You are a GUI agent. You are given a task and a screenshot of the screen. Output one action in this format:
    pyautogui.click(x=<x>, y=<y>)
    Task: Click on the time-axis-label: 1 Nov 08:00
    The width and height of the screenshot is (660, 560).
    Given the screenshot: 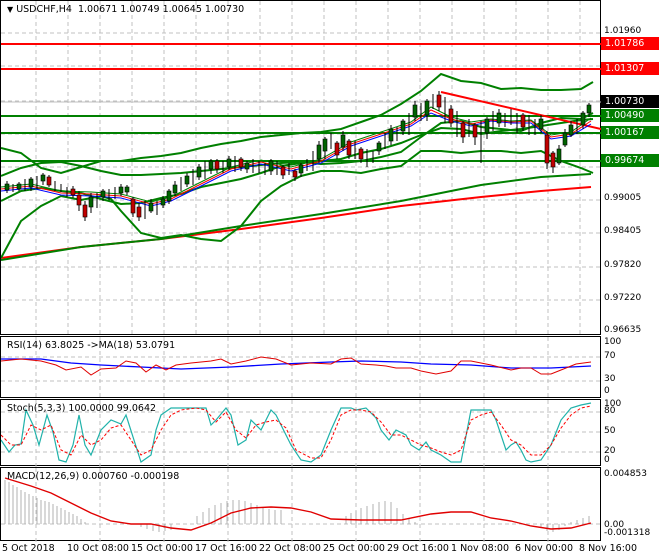 What is the action you would take?
    pyautogui.click(x=480, y=548)
    